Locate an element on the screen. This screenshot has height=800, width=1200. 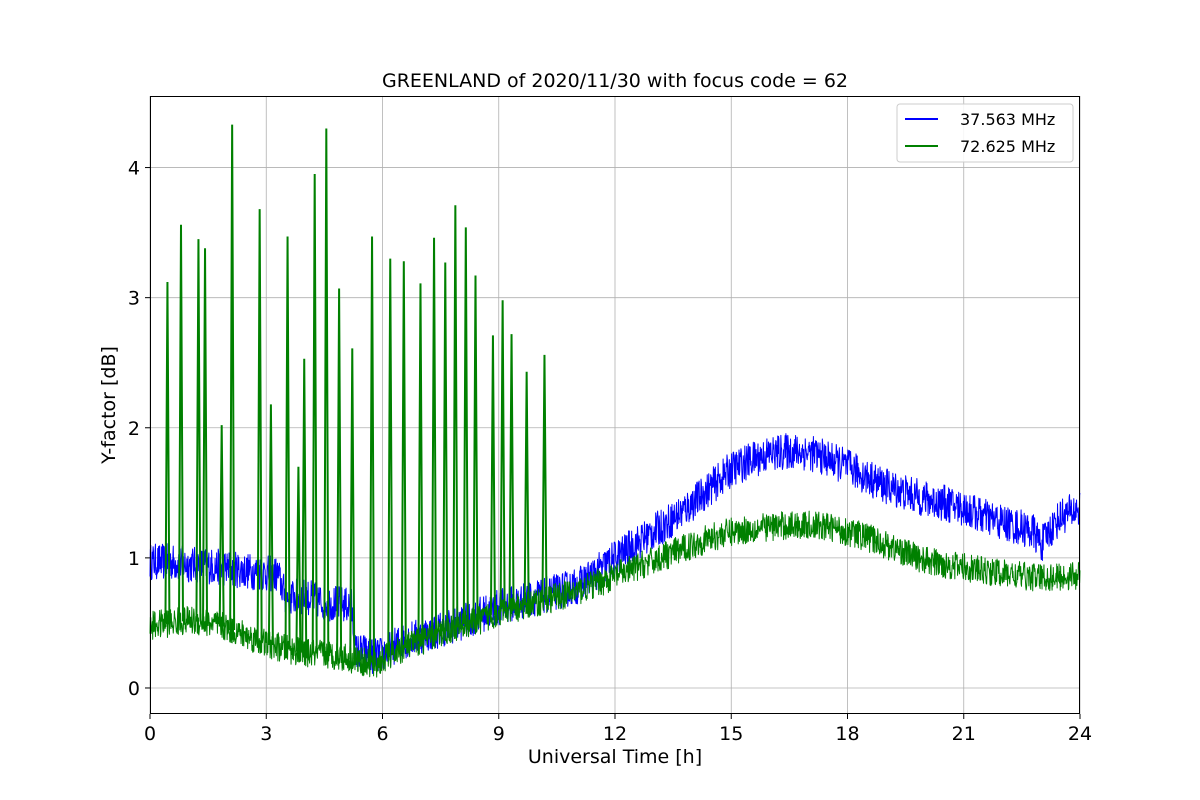
y-tick-label: 2 is located at coordinates (134, 429).